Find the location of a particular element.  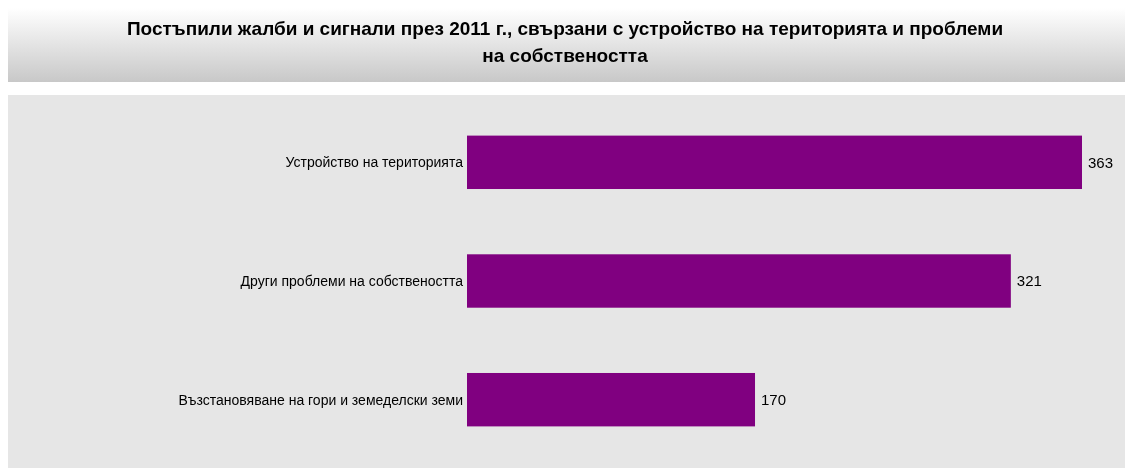

data-label: 170 is located at coordinates (774, 399).